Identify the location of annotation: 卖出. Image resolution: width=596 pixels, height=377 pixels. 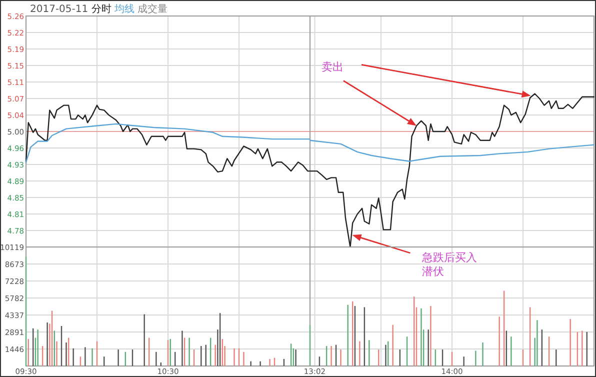
(333, 67).